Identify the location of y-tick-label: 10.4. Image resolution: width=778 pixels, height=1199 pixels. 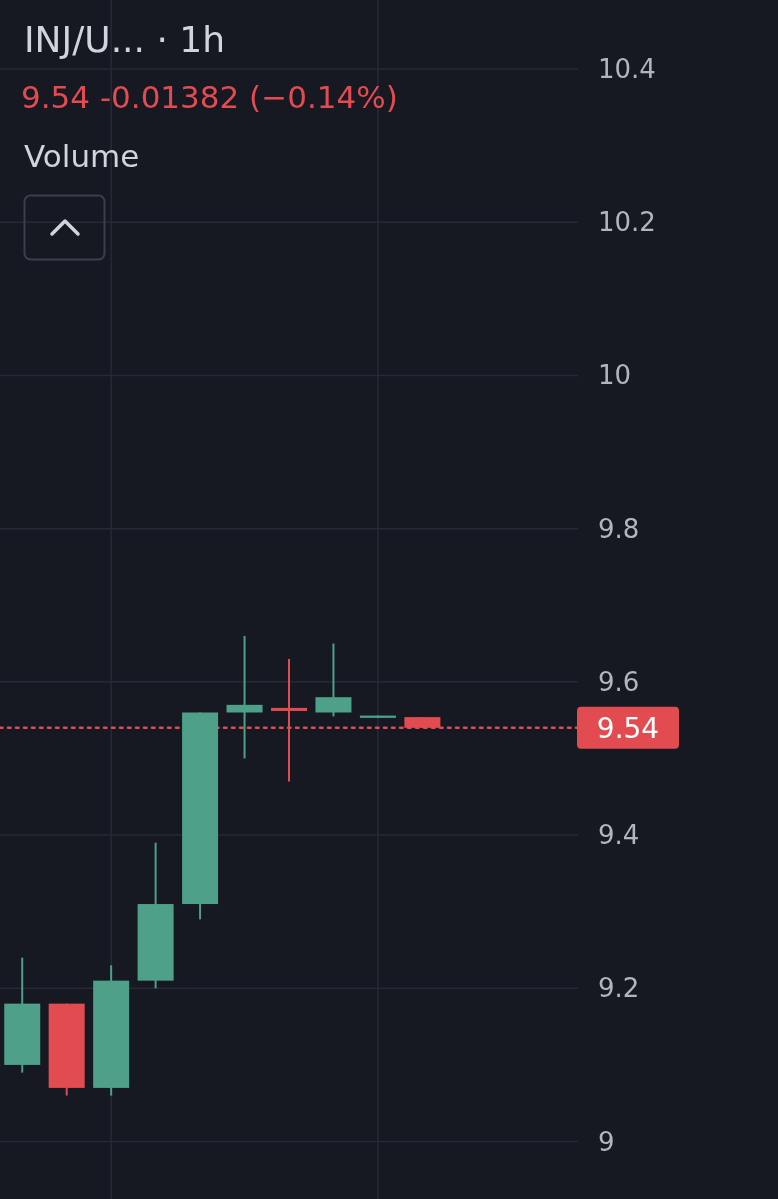
(627, 68).